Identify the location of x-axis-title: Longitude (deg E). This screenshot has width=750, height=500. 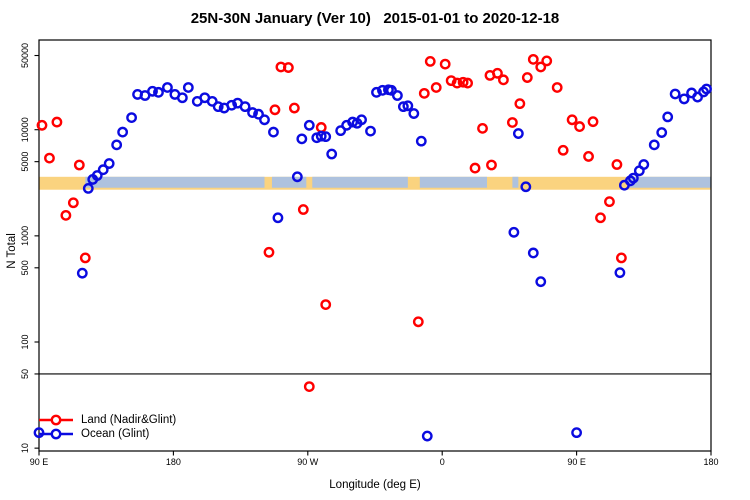
(375, 485).